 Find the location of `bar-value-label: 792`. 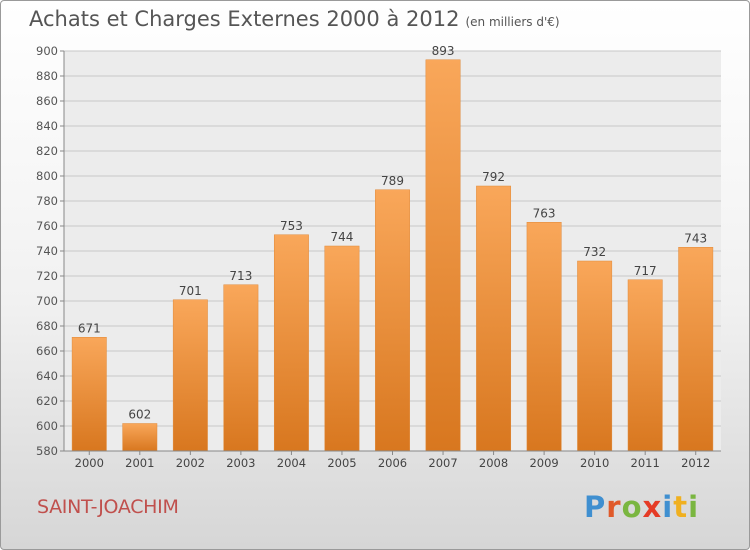

bar-value-label: 792 is located at coordinates (493, 177).